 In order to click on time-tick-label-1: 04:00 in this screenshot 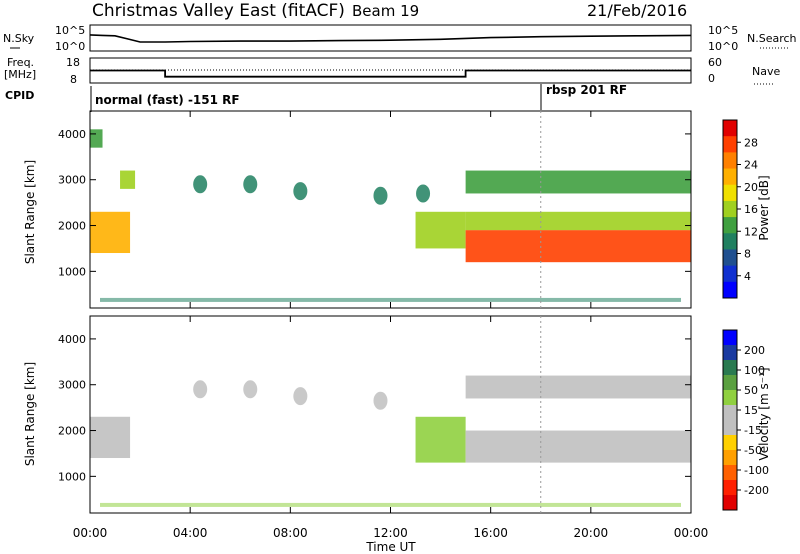, I will do `click(190, 533)`.